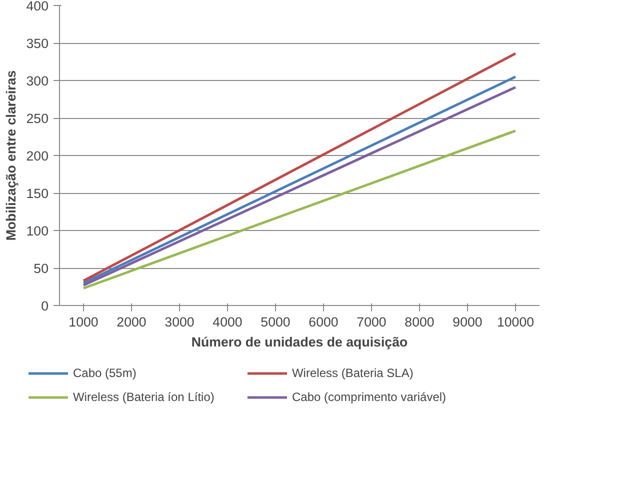 The width and height of the screenshot is (627, 499). I want to click on x-tick-label: 9000, so click(467, 322).